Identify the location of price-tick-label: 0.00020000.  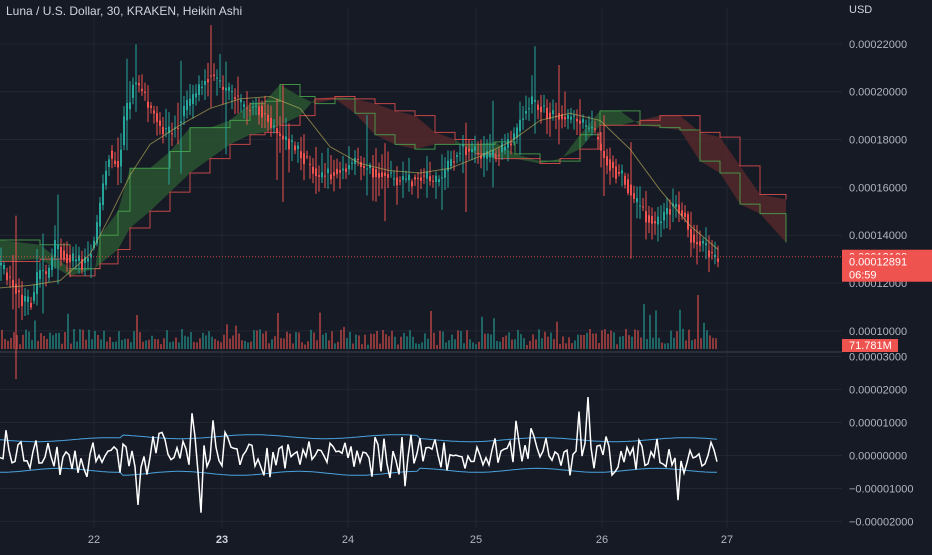
(878, 93).